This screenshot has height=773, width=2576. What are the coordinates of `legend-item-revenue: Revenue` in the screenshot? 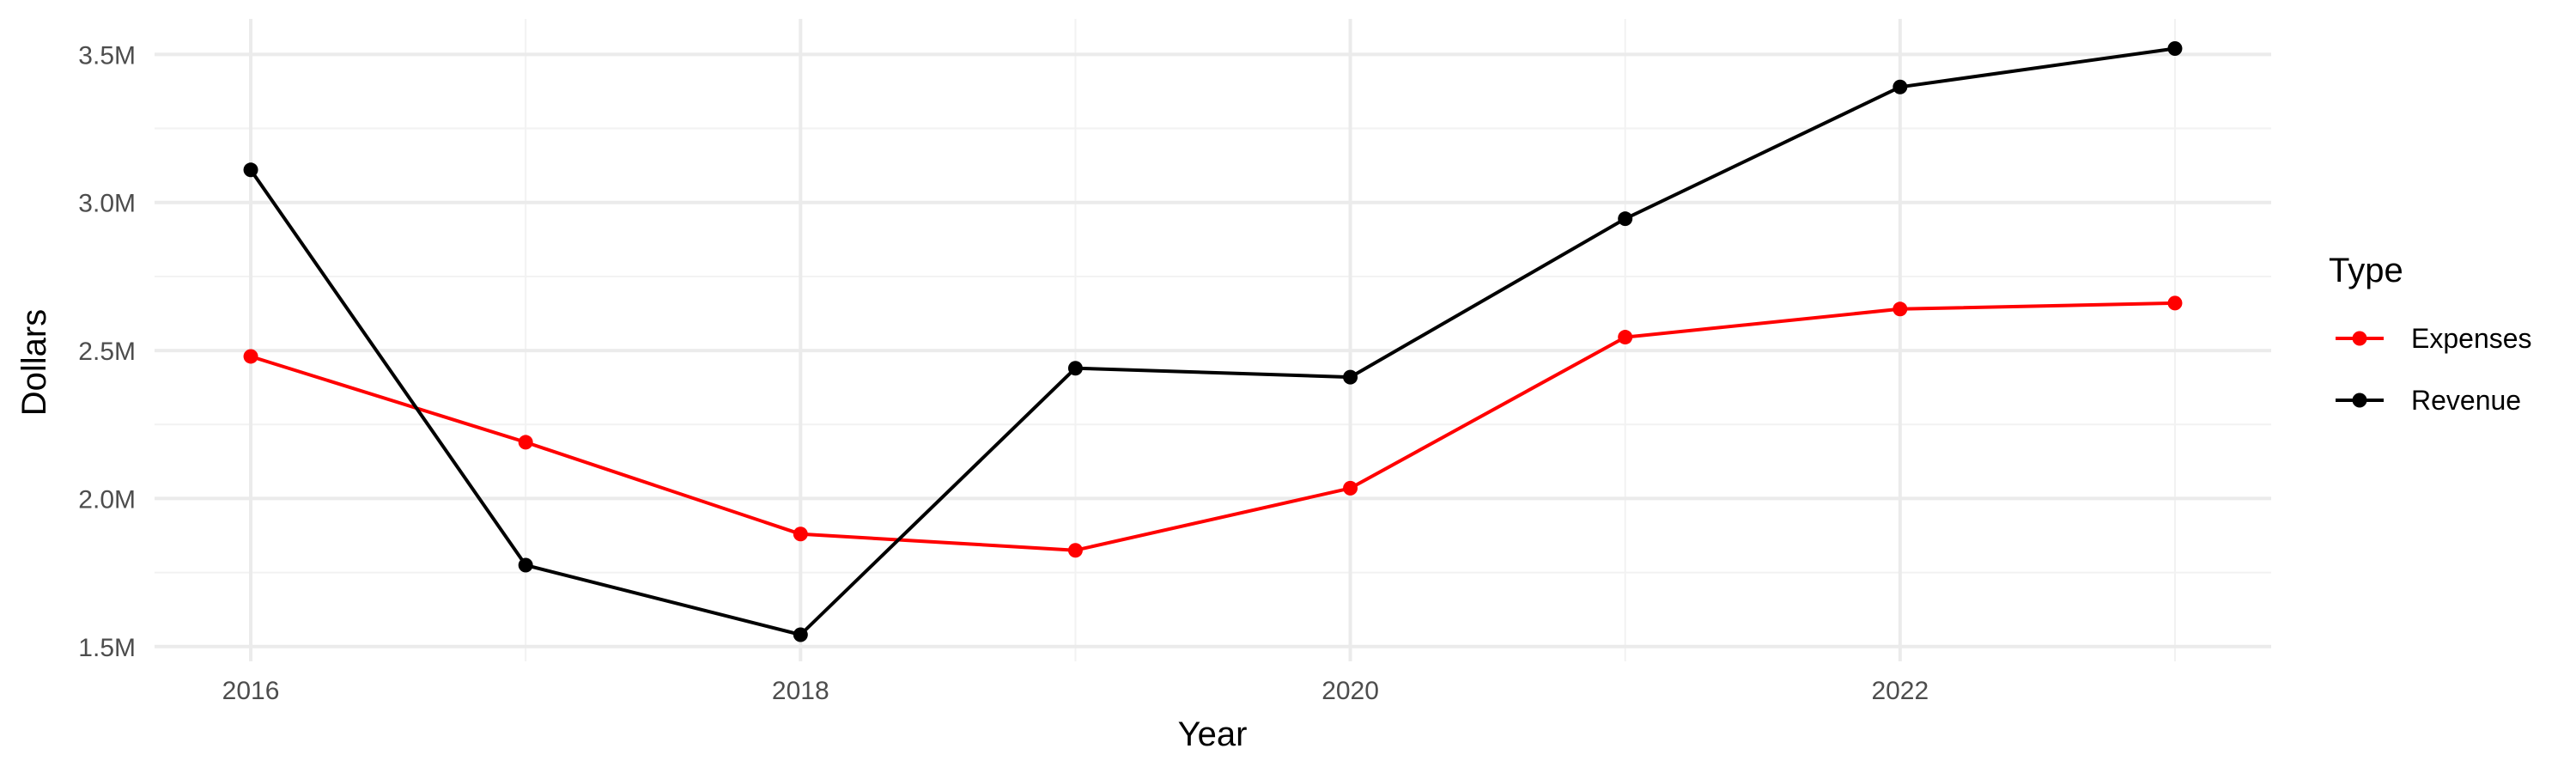 It's located at (2428, 400).